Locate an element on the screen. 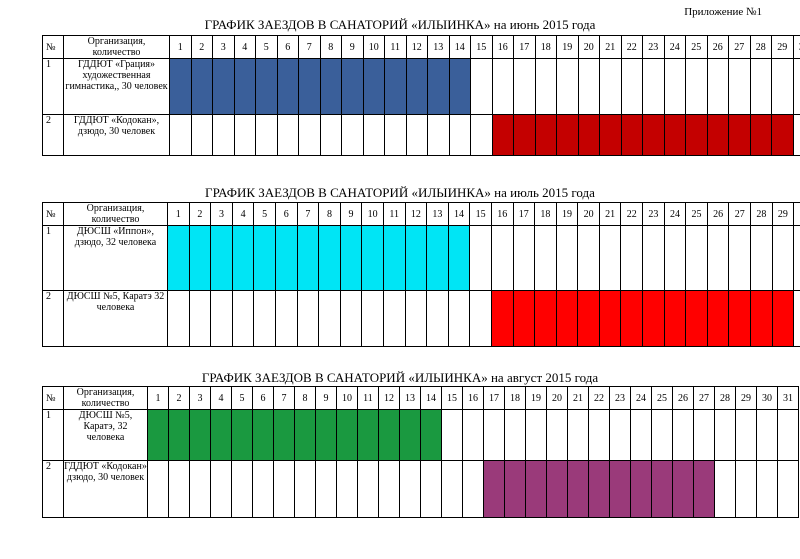 The height and width of the screenshot is (559, 800). day-header: 30 is located at coordinates (796, 214).